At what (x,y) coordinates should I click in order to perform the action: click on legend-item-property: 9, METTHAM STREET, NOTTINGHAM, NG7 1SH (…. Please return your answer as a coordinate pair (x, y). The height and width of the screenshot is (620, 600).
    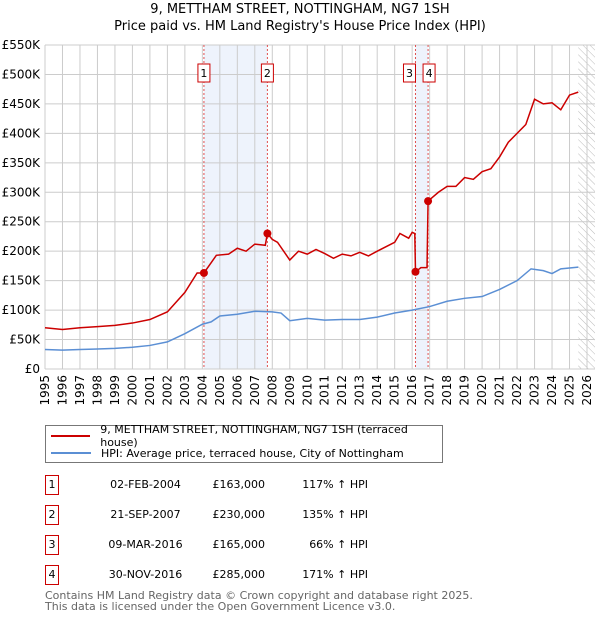
    Looking at the image, I should click on (246, 436).